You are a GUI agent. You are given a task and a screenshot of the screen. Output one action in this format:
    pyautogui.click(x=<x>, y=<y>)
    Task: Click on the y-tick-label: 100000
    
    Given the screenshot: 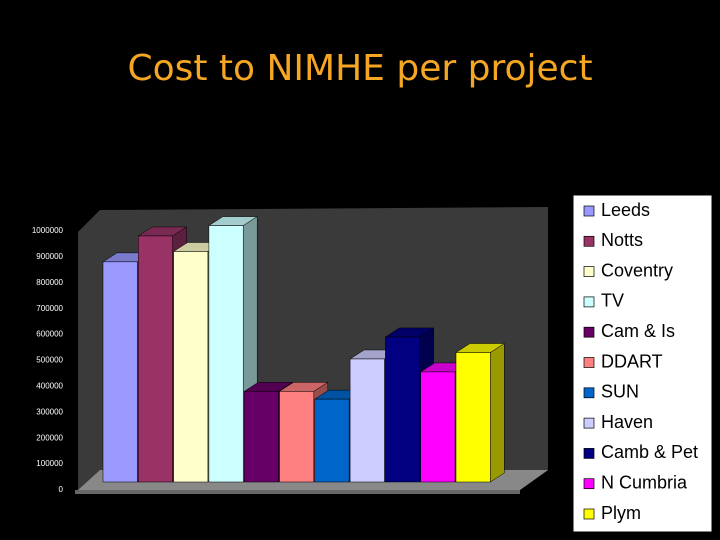 What is the action you would take?
    pyautogui.click(x=49, y=463)
    